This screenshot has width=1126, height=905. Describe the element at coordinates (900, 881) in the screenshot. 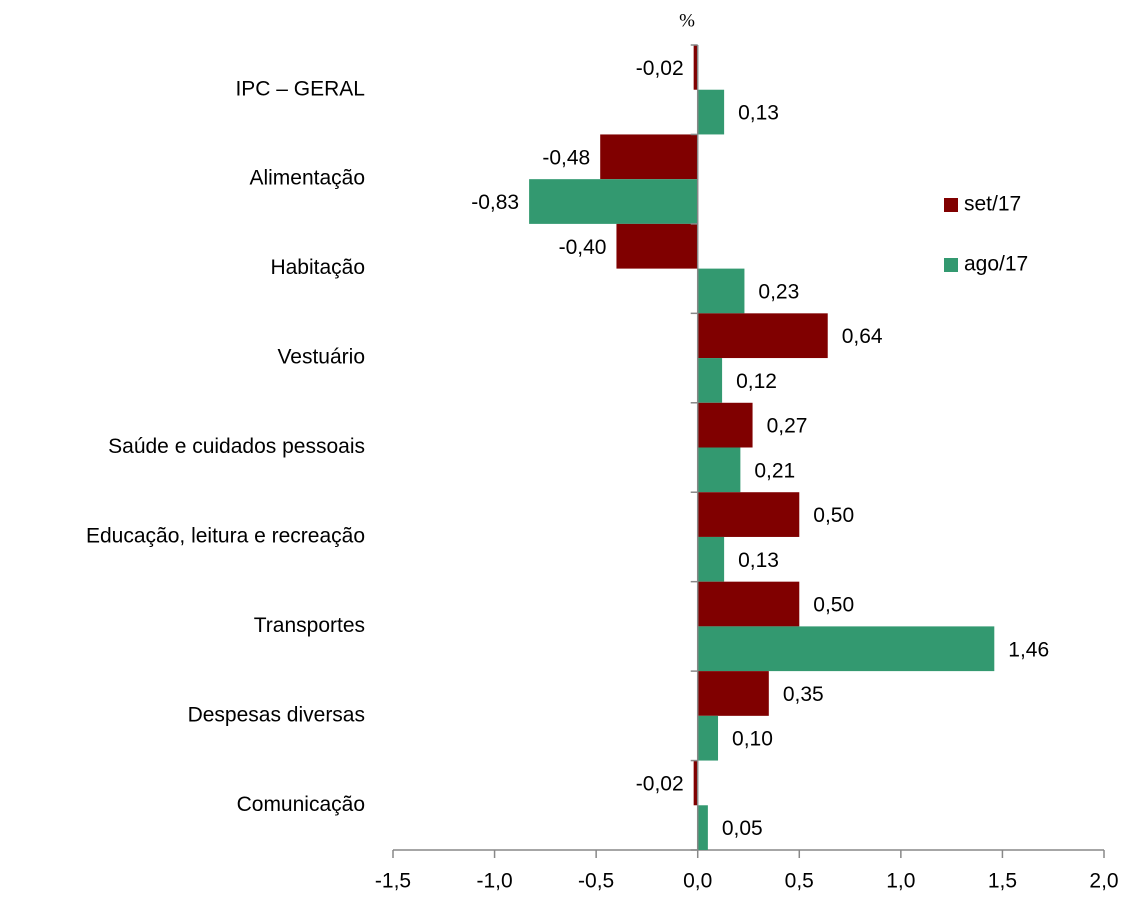

I see `x-tick-label: 1,0` at that location.